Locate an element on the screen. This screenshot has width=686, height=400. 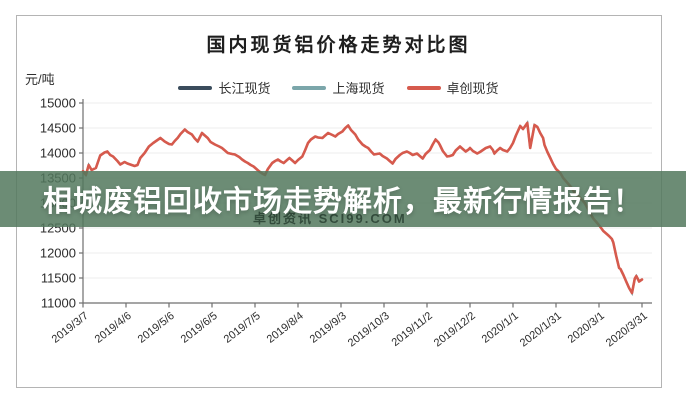
svg-text: 2020/3/31 is located at coordinates (627, 330).